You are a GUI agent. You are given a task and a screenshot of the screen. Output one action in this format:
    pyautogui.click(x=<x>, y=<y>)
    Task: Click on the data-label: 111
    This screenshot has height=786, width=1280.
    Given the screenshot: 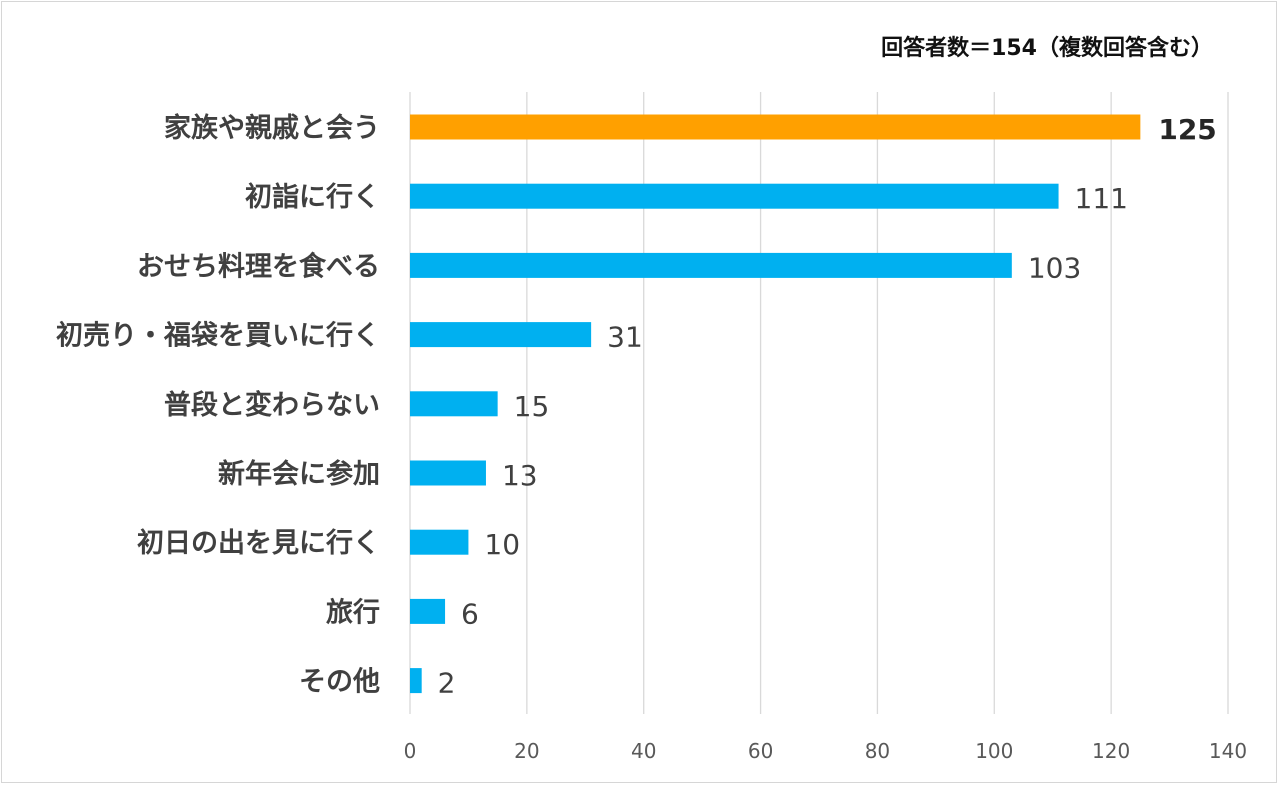 What is the action you would take?
    pyautogui.click(x=1101, y=198)
    